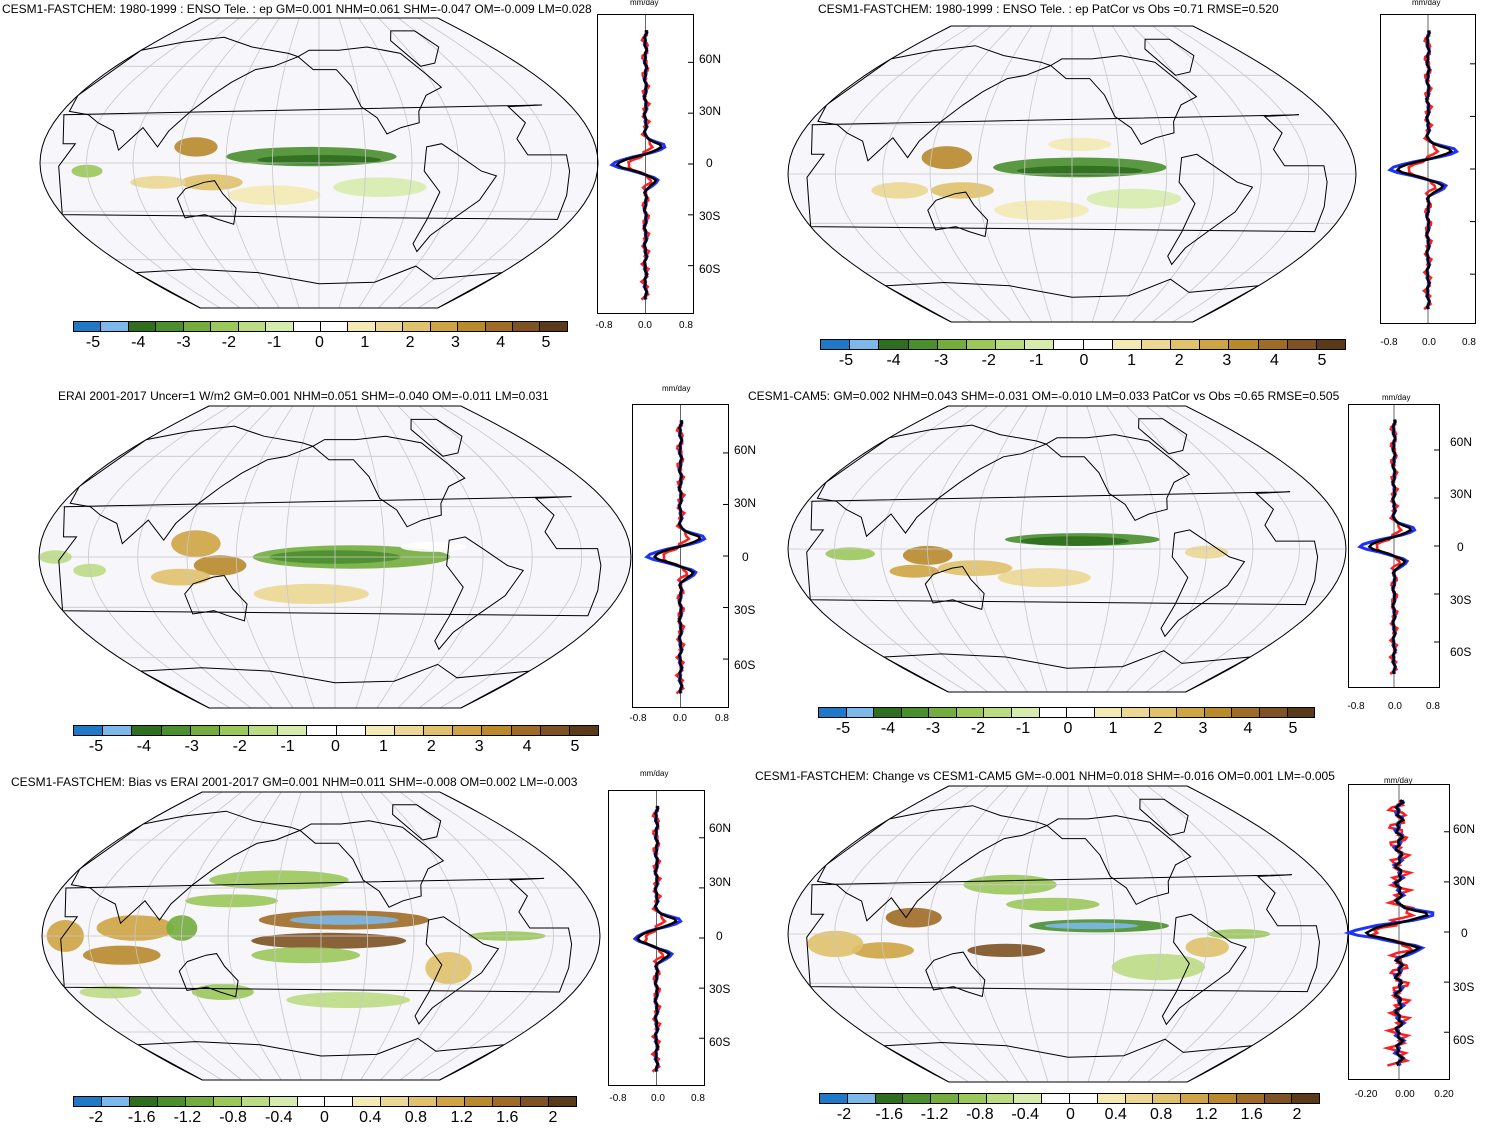 This screenshot has height=1130, width=1489. I want to click on colorbar-label: -4, so click(138, 342).